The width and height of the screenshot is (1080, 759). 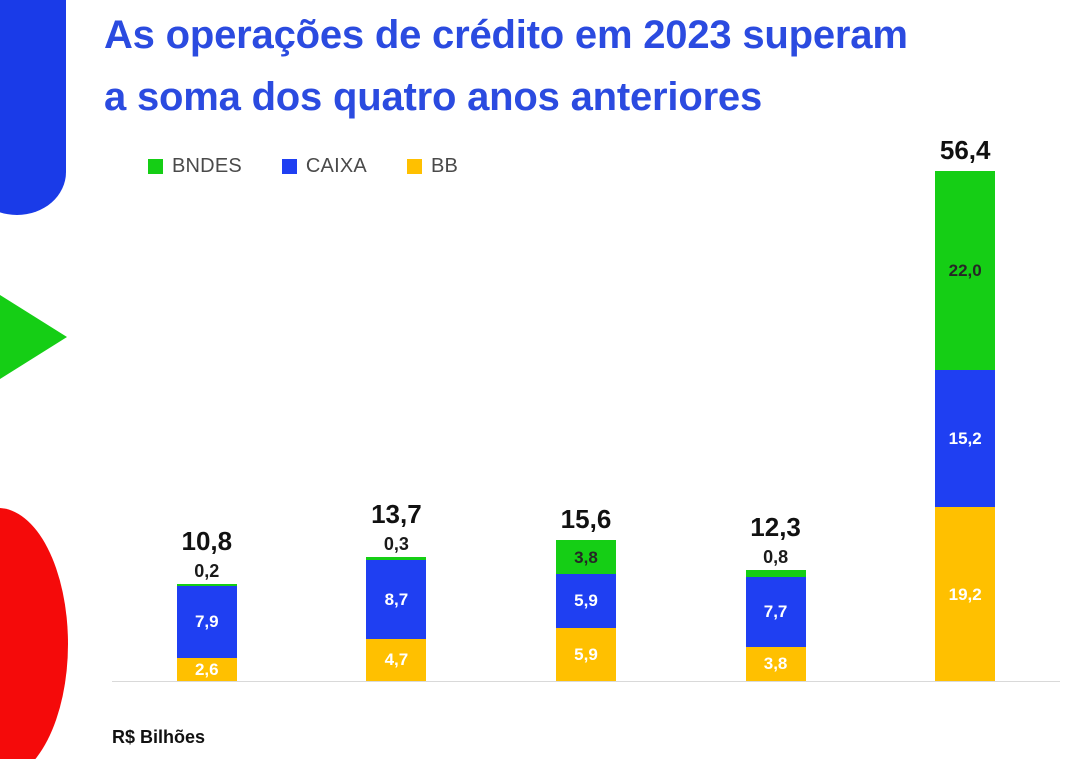 I want to click on bar-segment-bndes: 0,2, so click(x=206, y=574).